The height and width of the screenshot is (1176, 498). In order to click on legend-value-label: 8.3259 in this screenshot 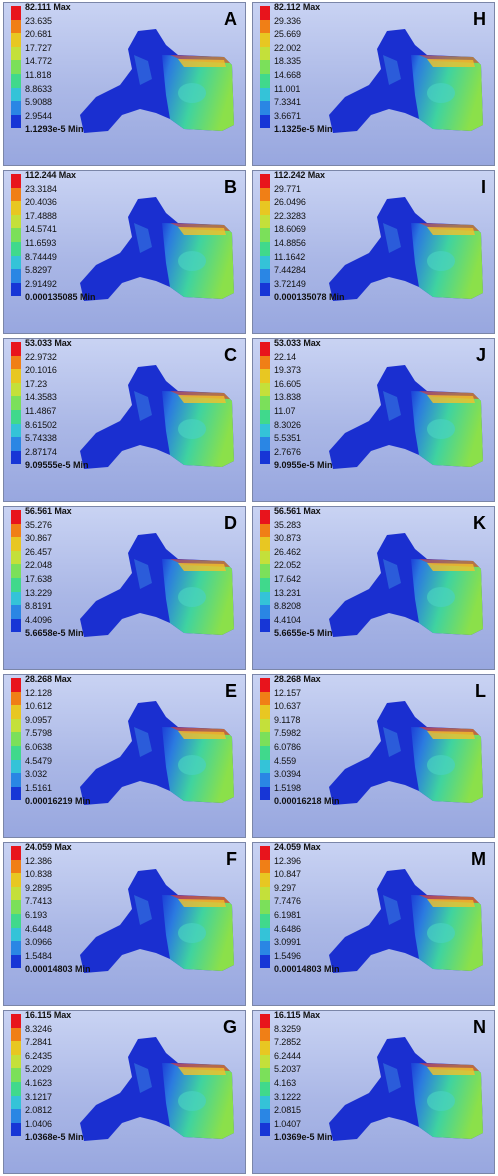, I will do `click(287, 1028)`.